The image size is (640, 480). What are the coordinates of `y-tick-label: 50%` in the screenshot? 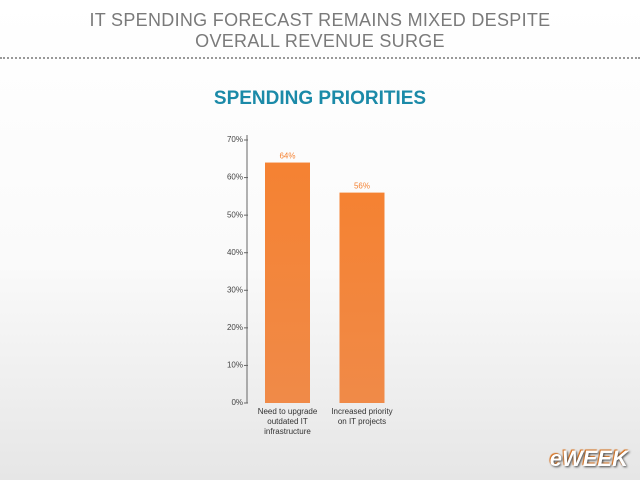 It's located at (235, 214).